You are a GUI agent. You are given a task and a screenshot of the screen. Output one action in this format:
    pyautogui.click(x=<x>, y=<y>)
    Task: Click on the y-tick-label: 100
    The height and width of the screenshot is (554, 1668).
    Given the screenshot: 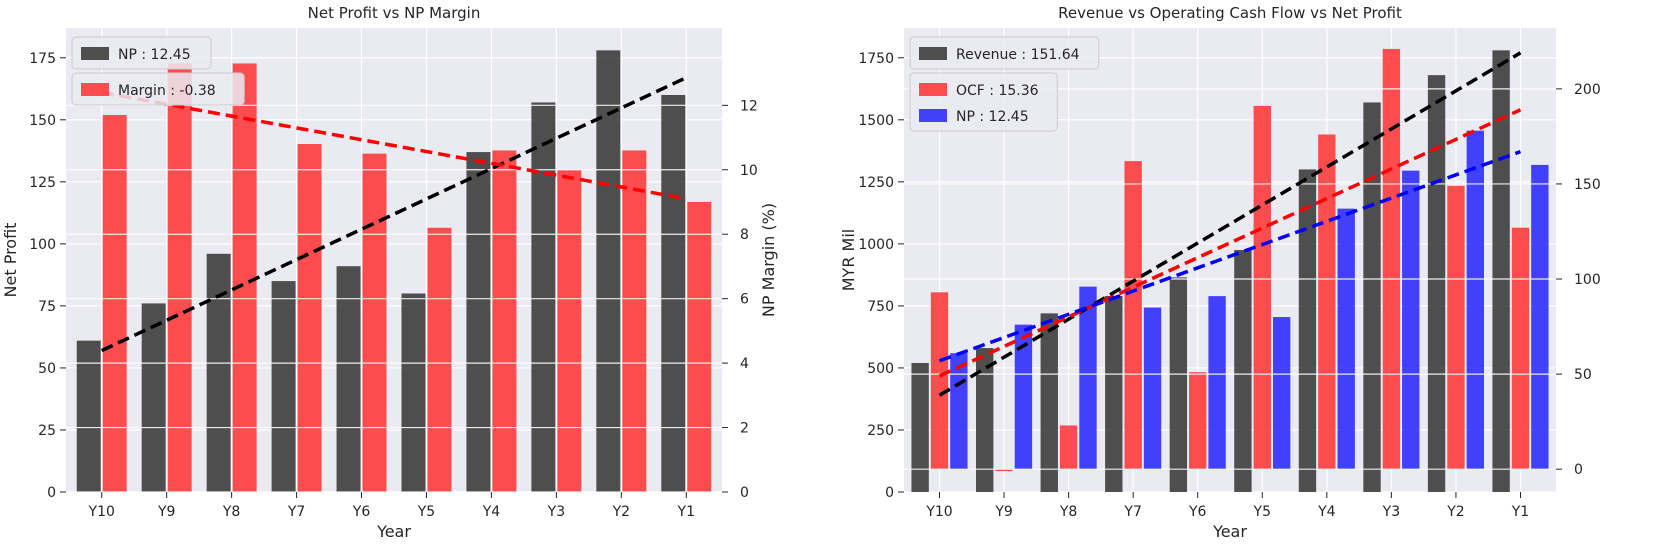 What is the action you would take?
    pyautogui.click(x=42, y=245)
    